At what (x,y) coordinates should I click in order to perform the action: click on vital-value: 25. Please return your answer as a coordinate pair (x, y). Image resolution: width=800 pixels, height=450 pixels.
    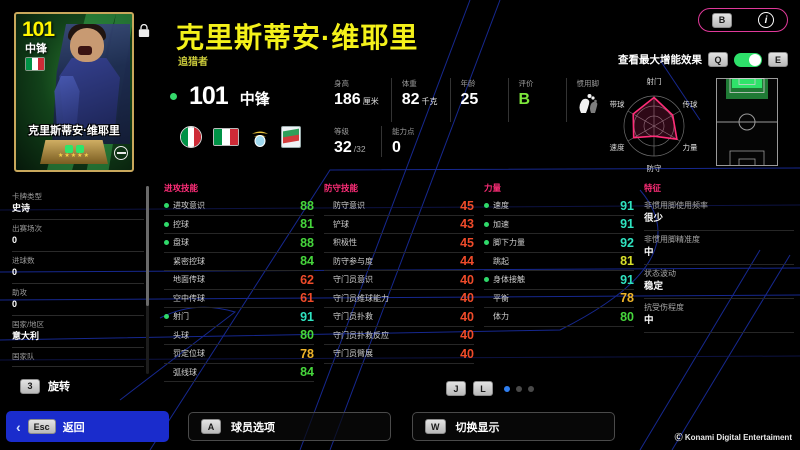
    Looking at the image, I should click on (469, 99).